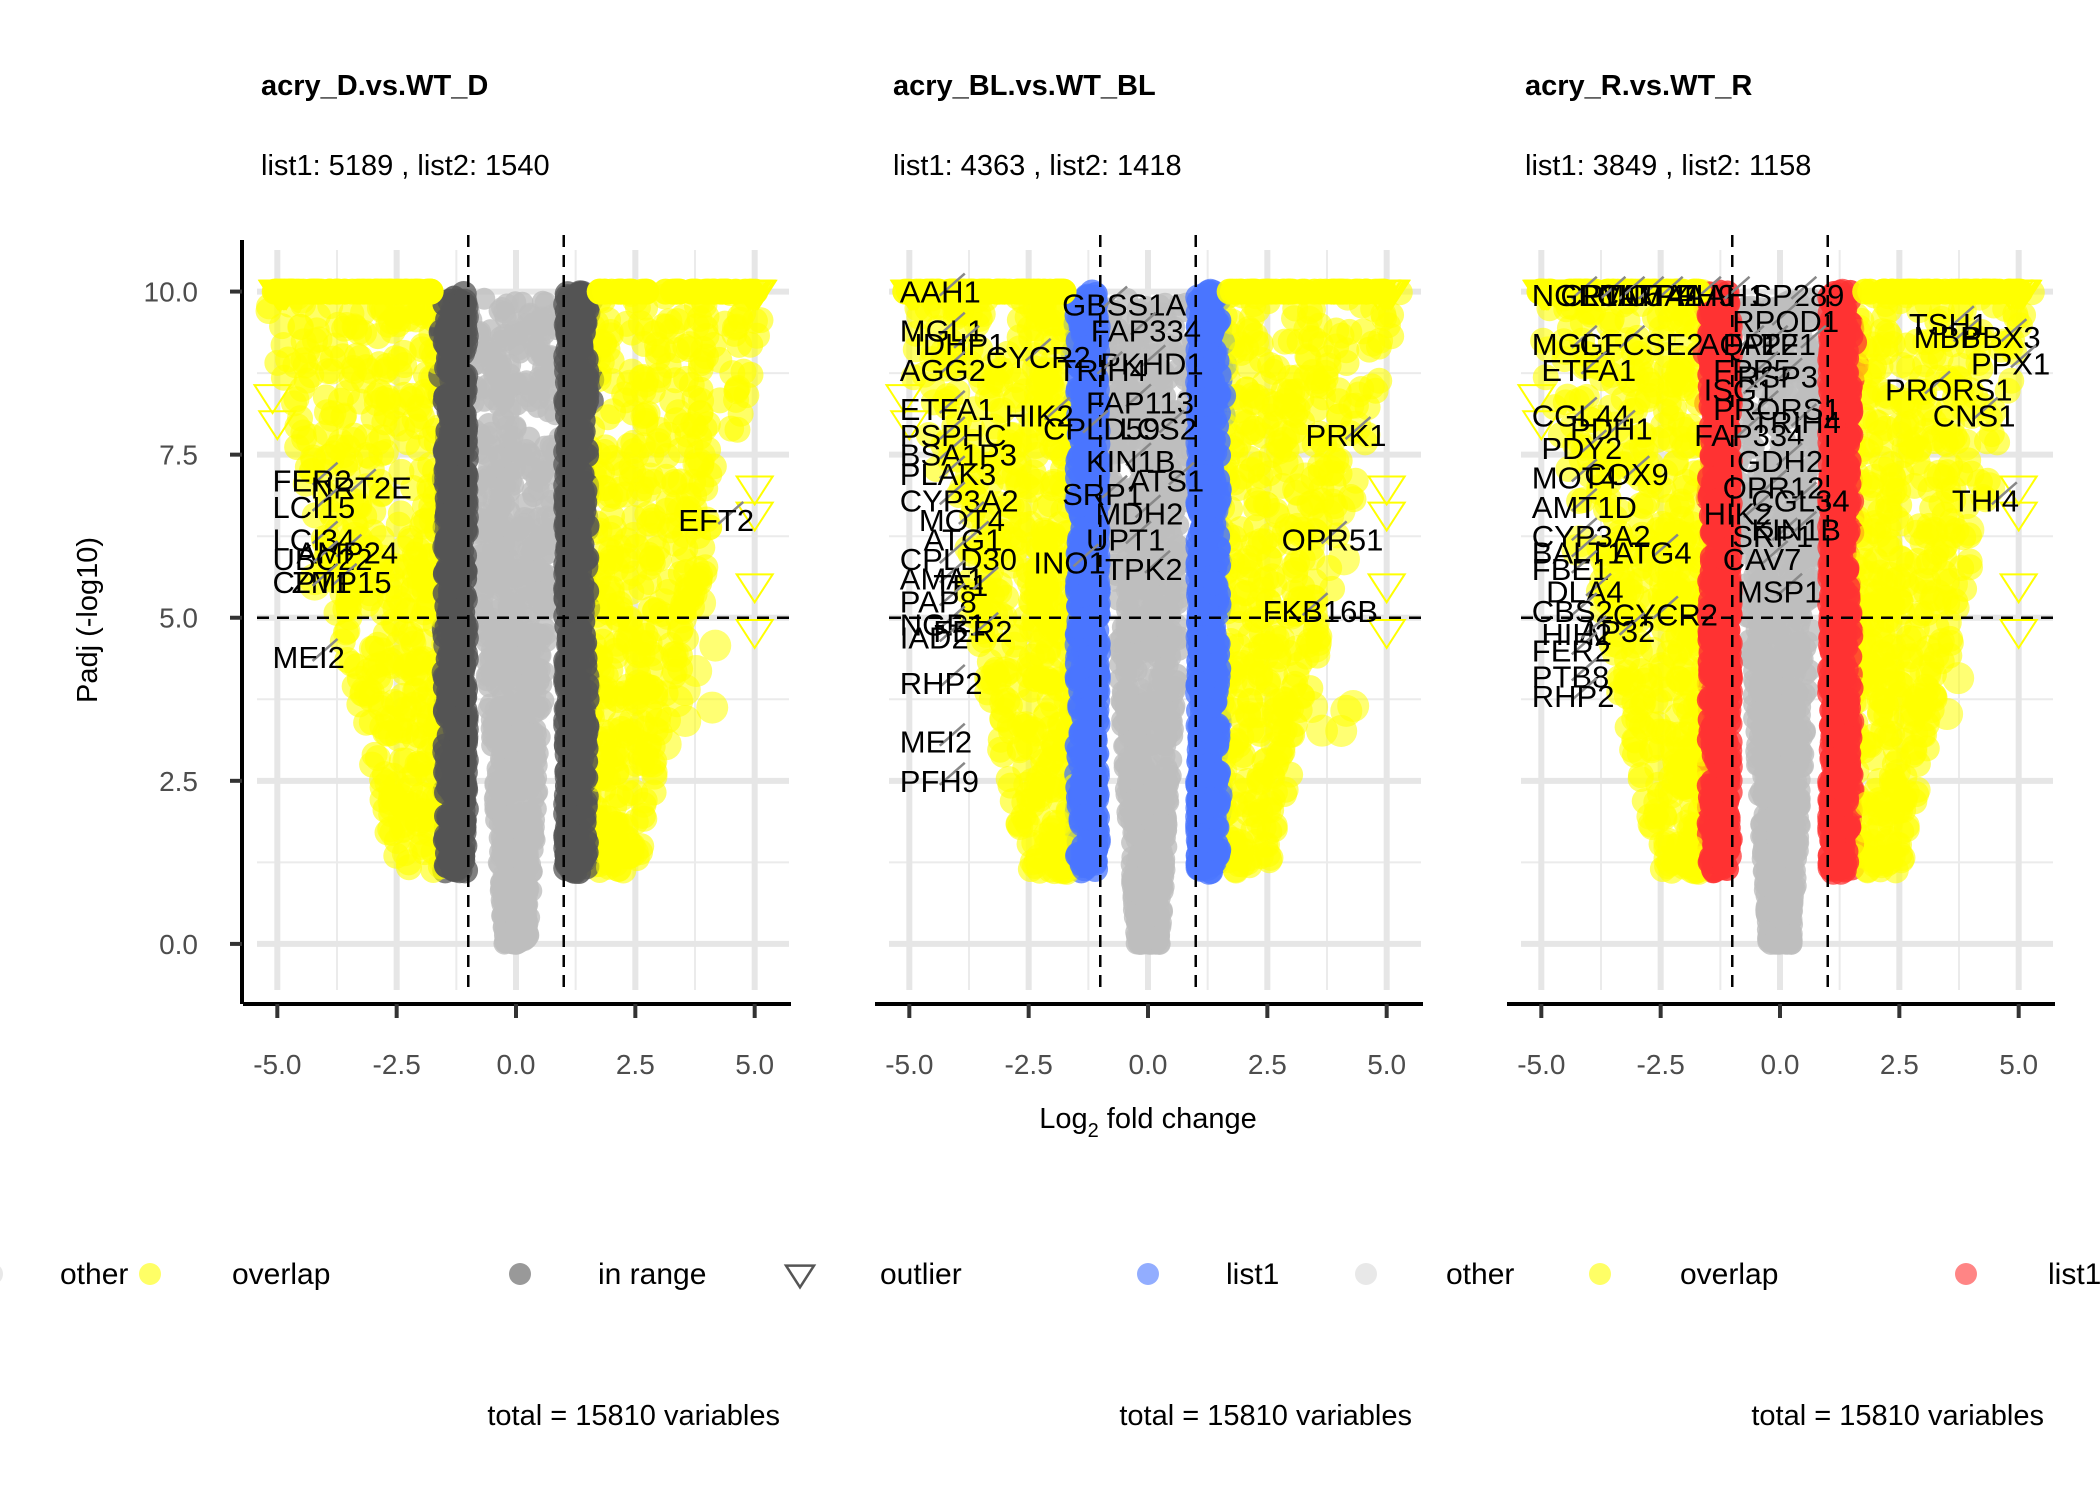 This screenshot has width=2100, height=1500. What do you see at coordinates (716, 520) in the screenshot?
I see `gene-label: EFT2` at bounding box center [716, 520].